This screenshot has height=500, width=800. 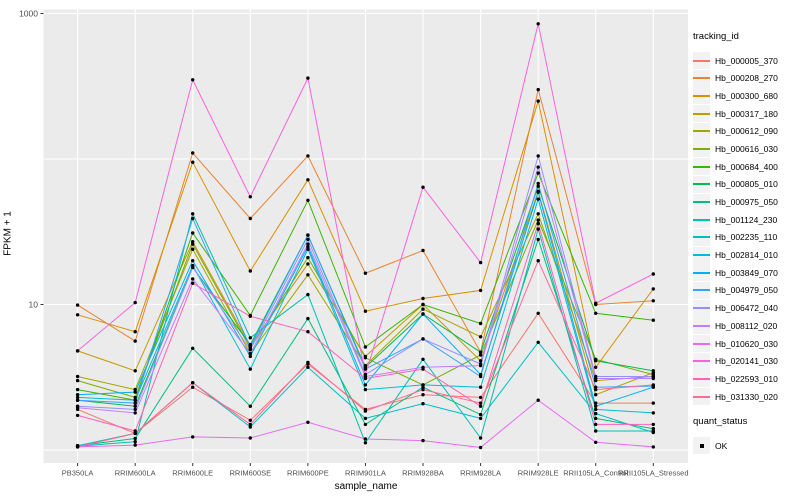 What do you see at coordinates (538, 313) in the screenshot?
I see `data-point-Hb_000005_370-RRIM928LE` at bounding box center [538, 313].